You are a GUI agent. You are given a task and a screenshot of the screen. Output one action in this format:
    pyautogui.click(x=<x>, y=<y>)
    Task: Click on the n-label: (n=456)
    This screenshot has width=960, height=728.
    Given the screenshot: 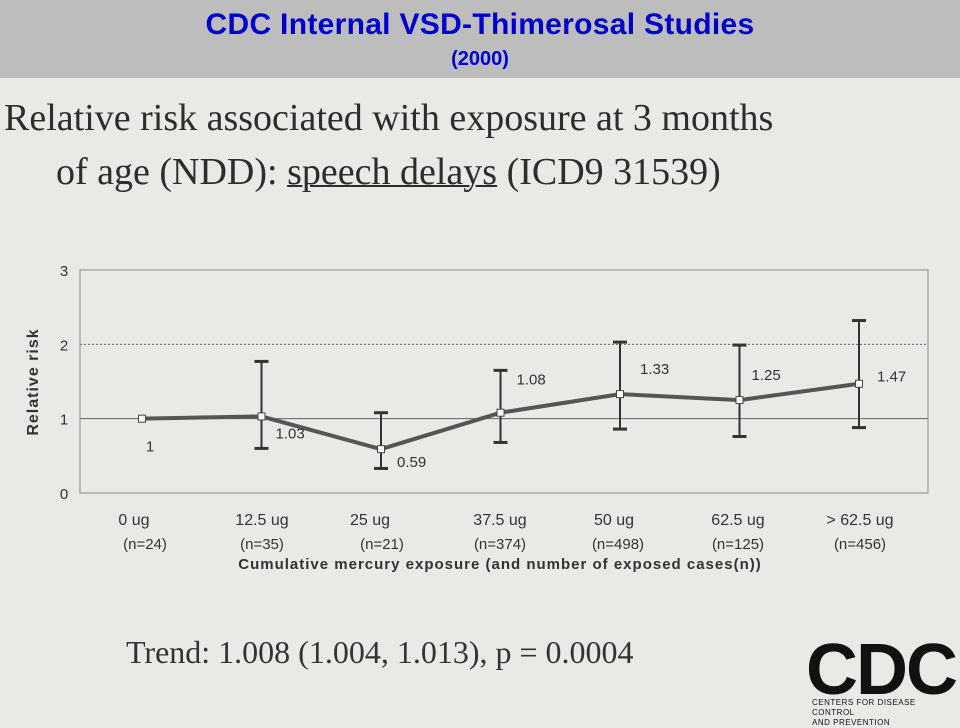 What is the action you would take?
    pyautogui.click(x=860, y=544)
    